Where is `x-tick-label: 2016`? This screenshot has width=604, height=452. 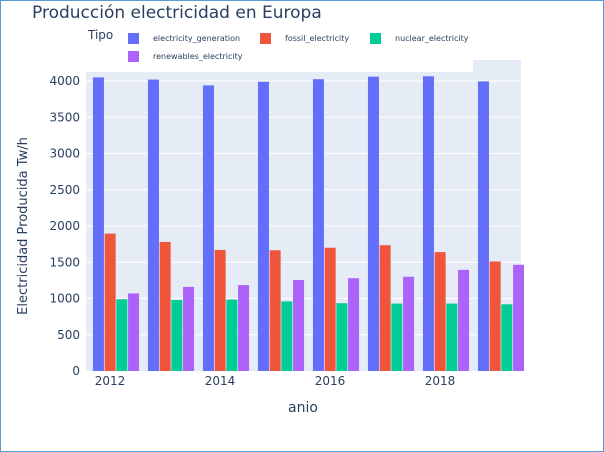 x-tick-label: 2016 is located at coordinates (330, 381).